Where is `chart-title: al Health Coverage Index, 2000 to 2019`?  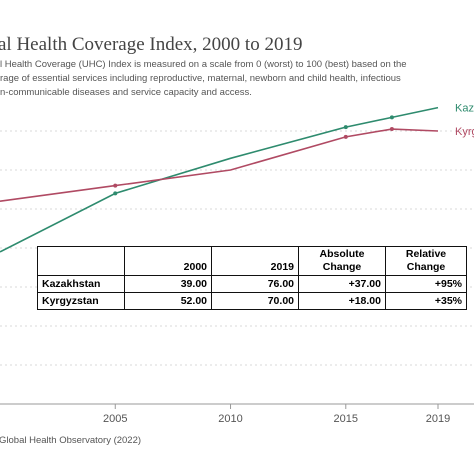 chart-title: al Health Coverage Index, 2000 to 2019 is located at coordinates (151, 44).